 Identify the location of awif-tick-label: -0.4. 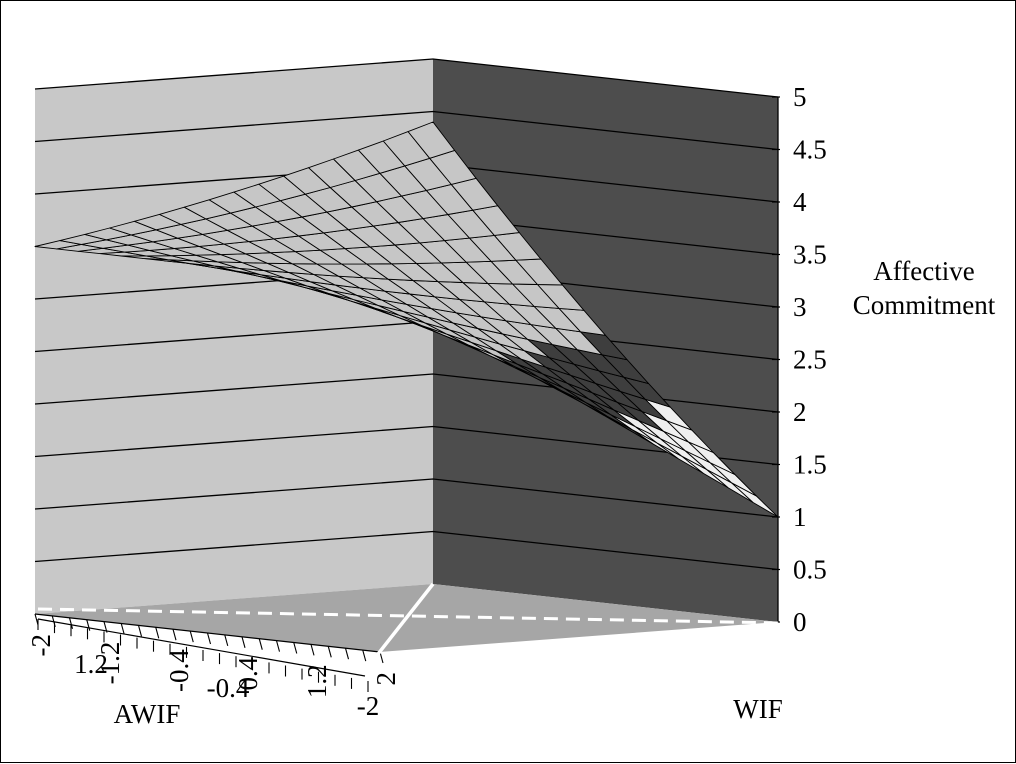
(228, 688).